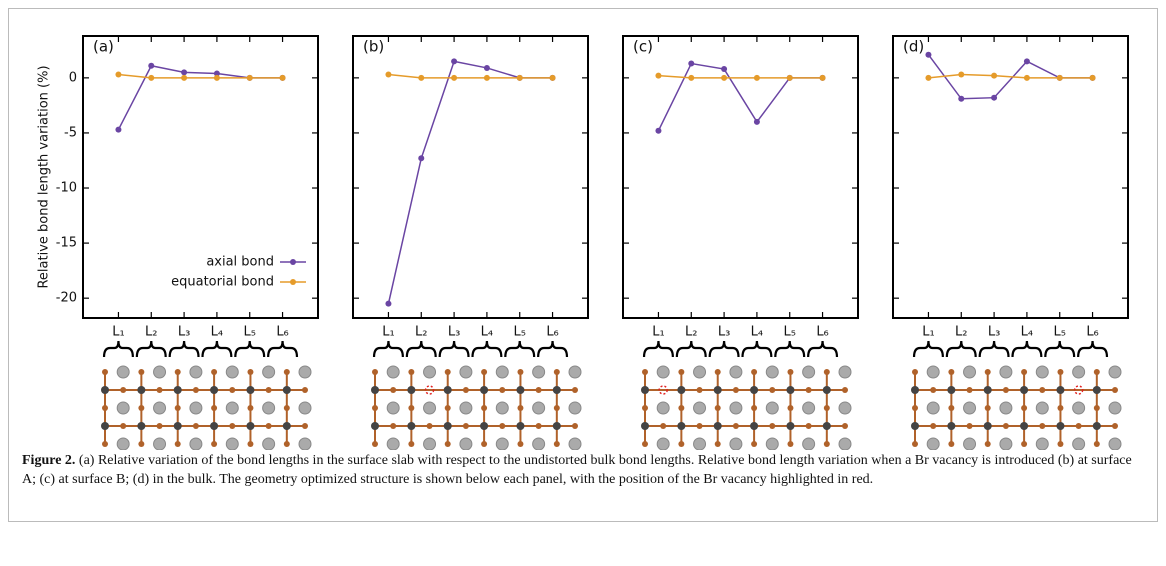 The height and width of the screenshot is (566, 1166). Describe the element at coordinates (789, 332) in the screenshot. I see `x-tick-label: L₅` at that location.